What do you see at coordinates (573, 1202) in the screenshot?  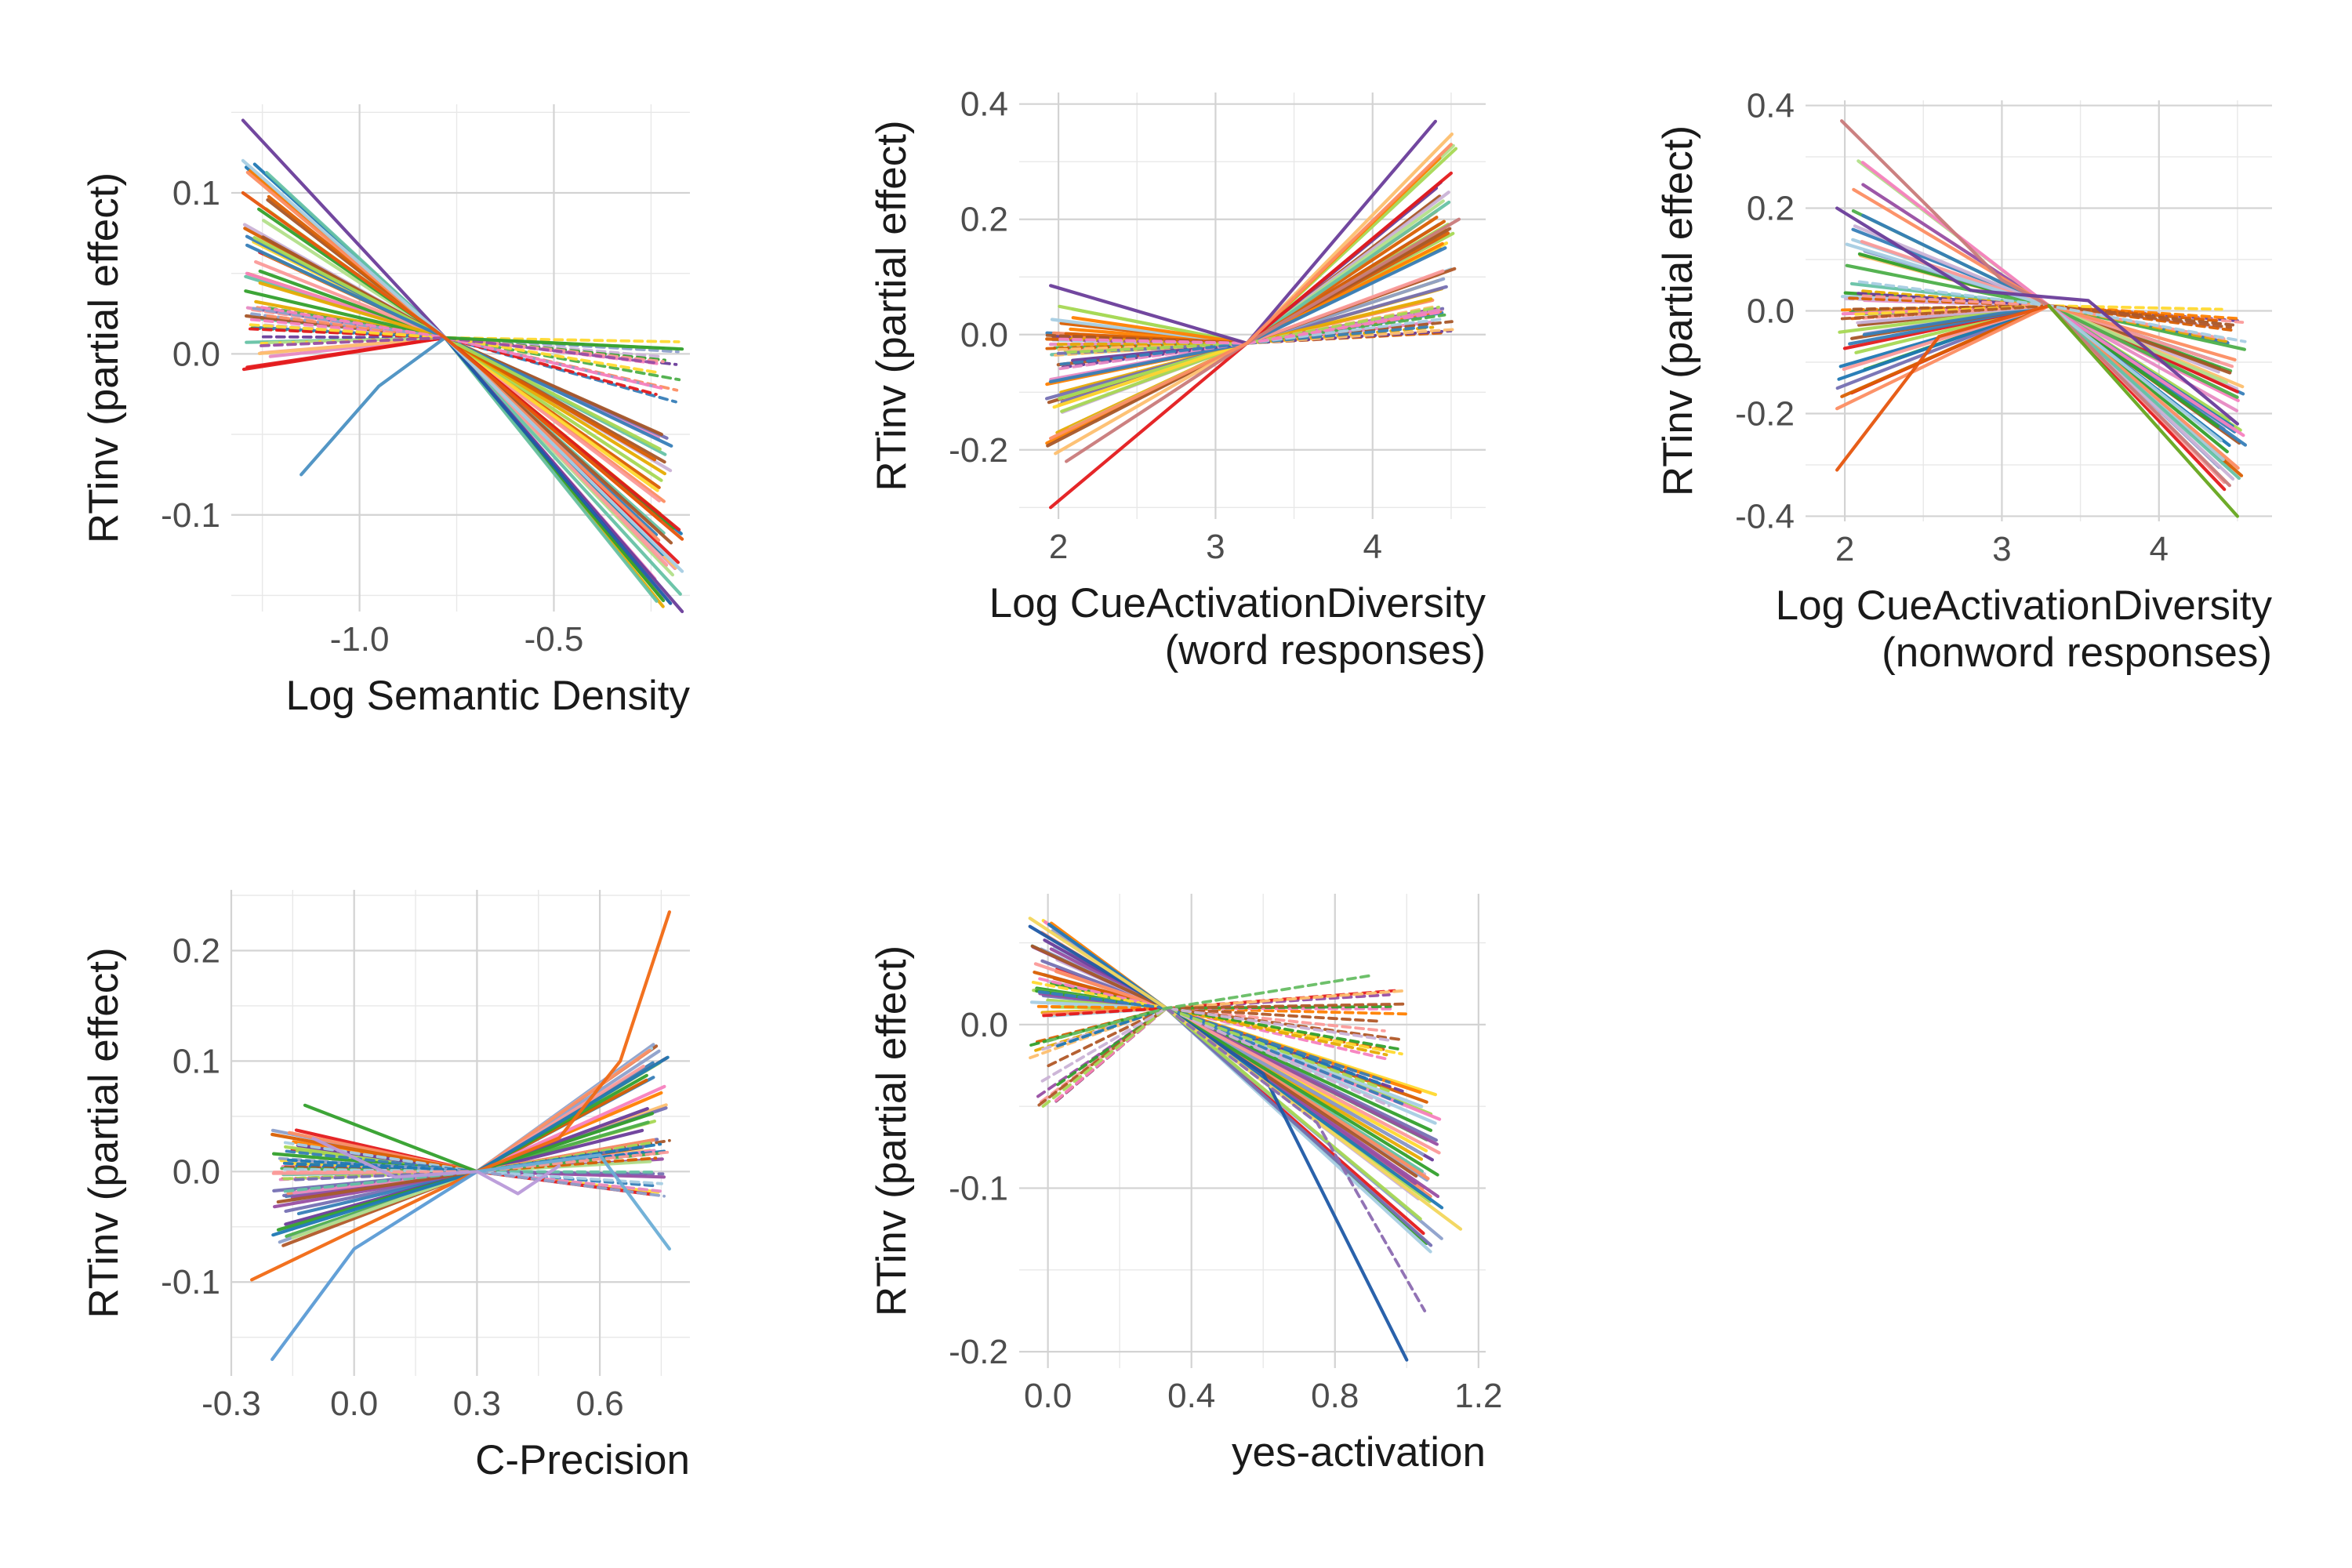 I see `effect-line-blue-drop` at bounding box center [573, 1202].